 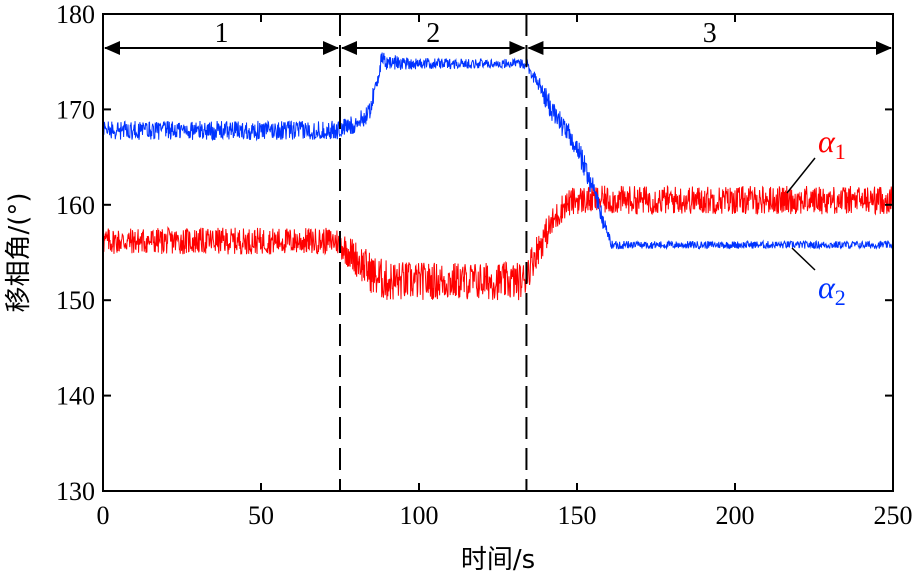 I want to click on y-tick-label: 180, so click(x=75, y=14).